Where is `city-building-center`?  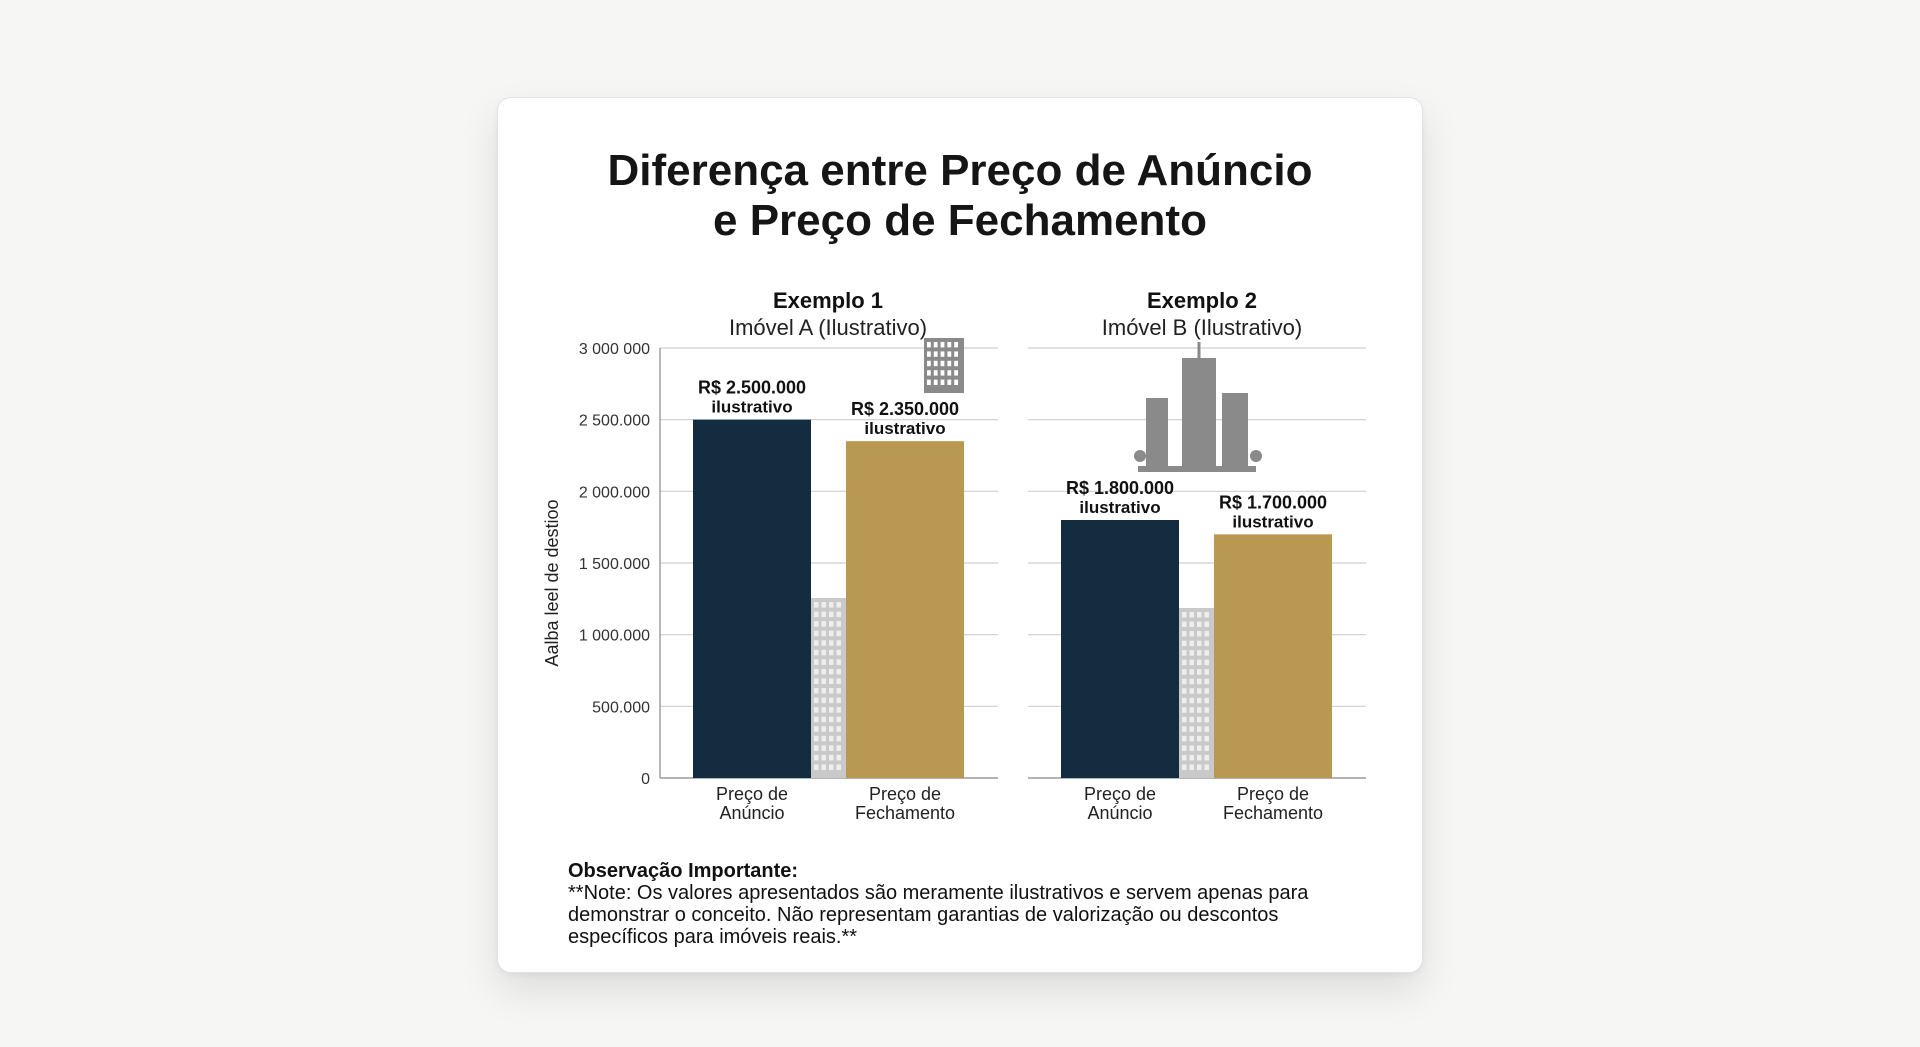
city-building-center is located at coordinates (1199, 413).